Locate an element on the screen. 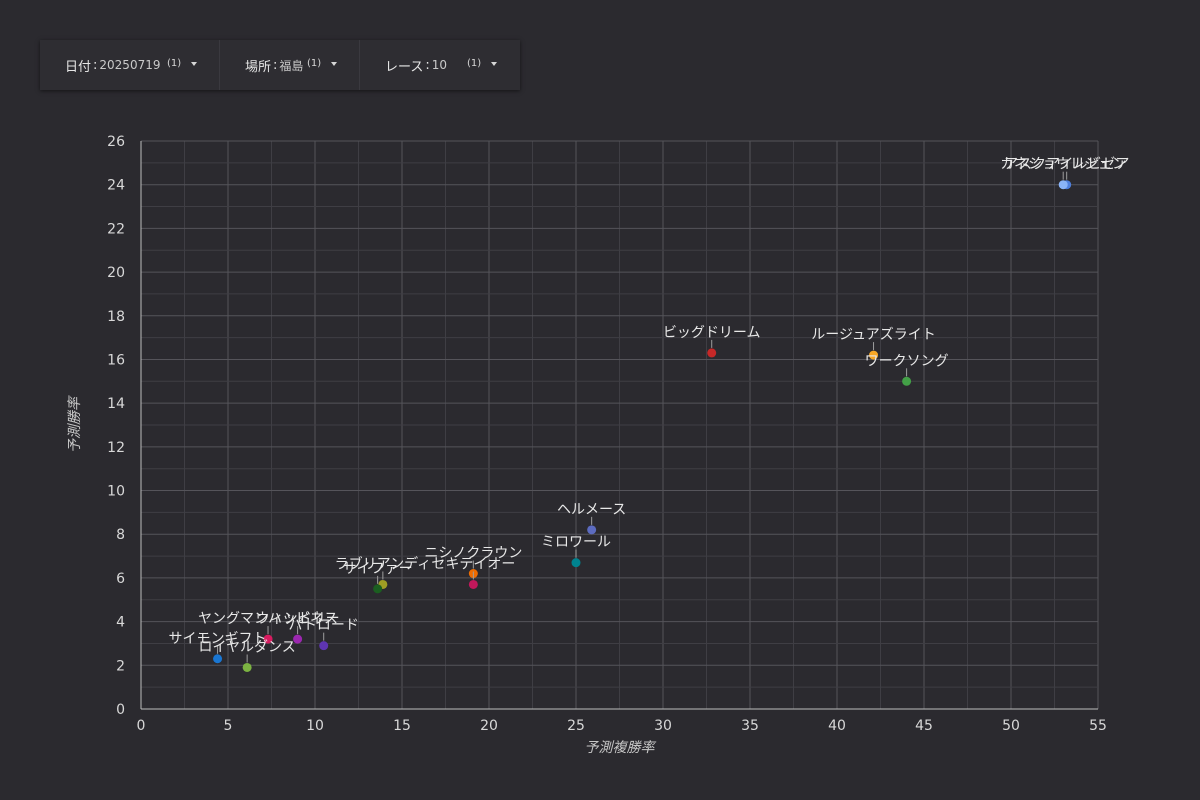 The height and width of the screenshot is (800, 1200). y-tick-label: 12 is located at coordinates (116, 448).